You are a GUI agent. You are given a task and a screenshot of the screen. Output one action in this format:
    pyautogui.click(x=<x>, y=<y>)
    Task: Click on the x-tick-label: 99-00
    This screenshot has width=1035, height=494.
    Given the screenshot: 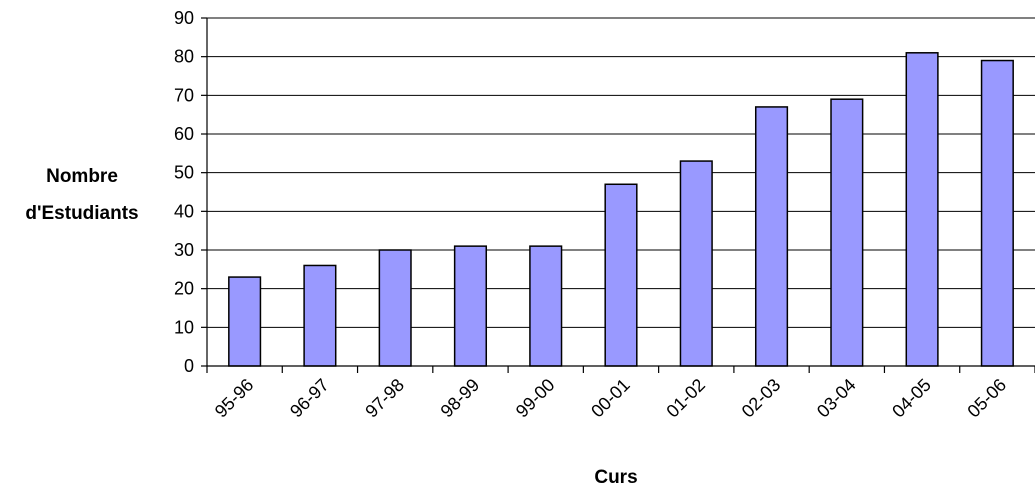 What is the action you would take?
    pyautogui.click(x=535, y=398)
    